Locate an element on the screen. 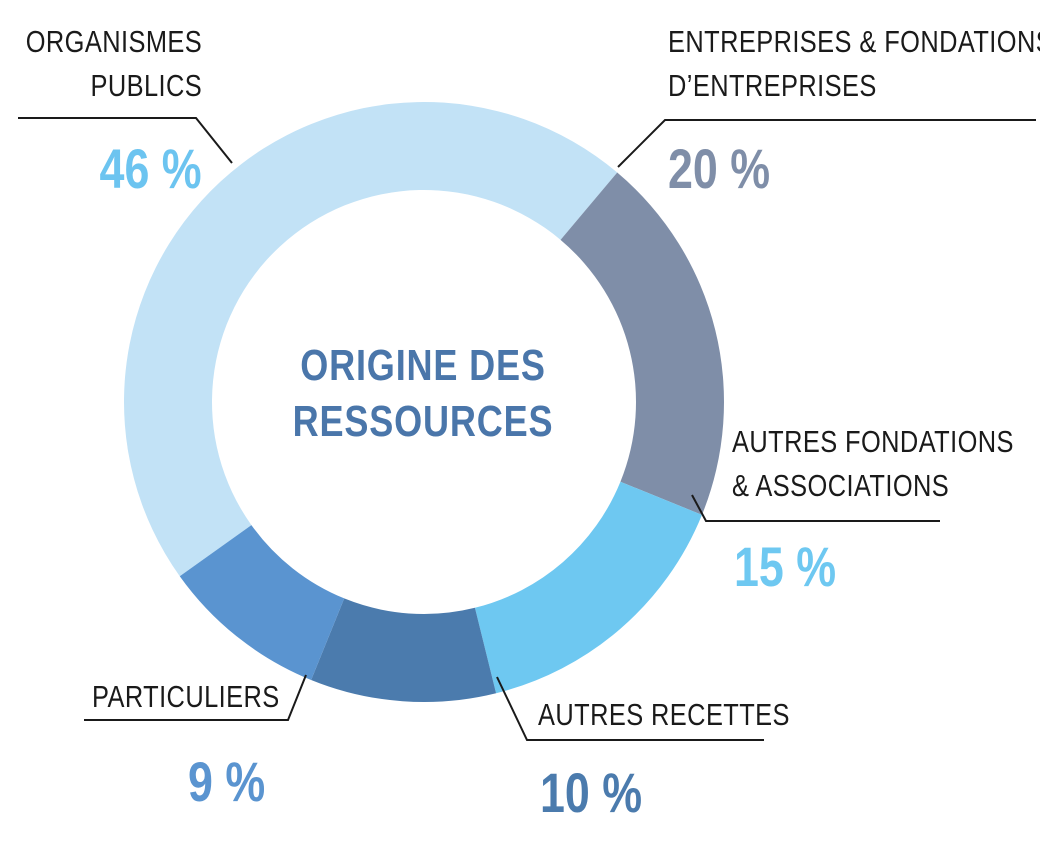  leader-line-entreprises is located at coordinates (826, 143).